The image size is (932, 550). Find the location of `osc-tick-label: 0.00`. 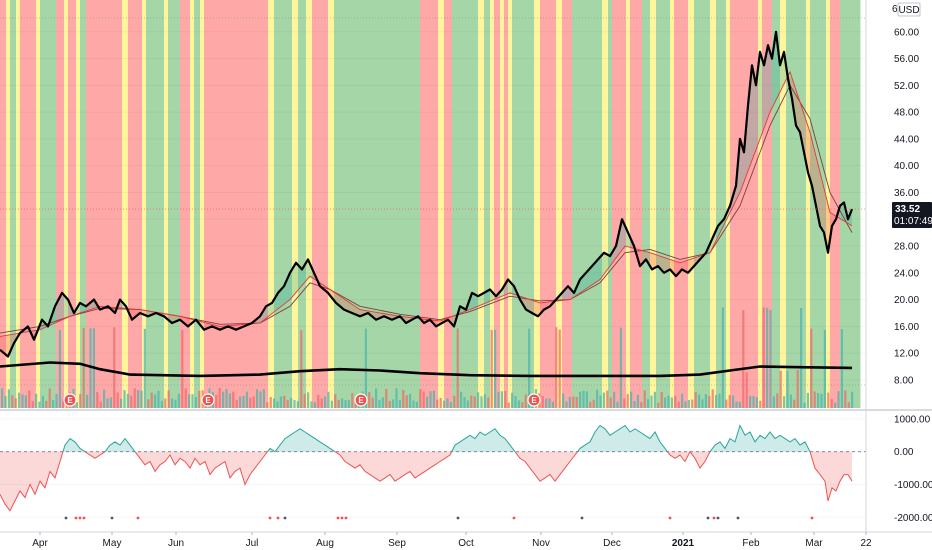

osc-tick-label: 0.00 is located at coordinates (904, 452).